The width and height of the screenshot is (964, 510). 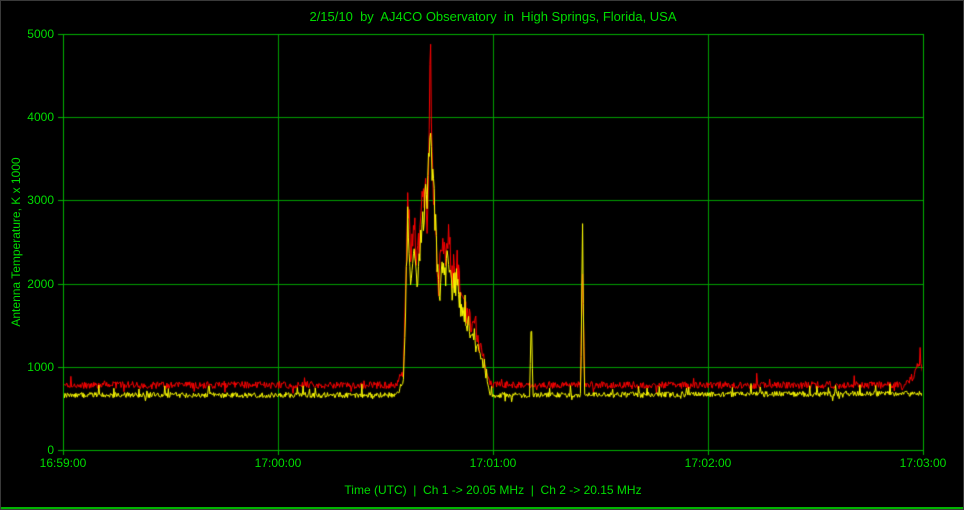 I want to click on y-tick-label: 2000, so click(x=40, y=283).